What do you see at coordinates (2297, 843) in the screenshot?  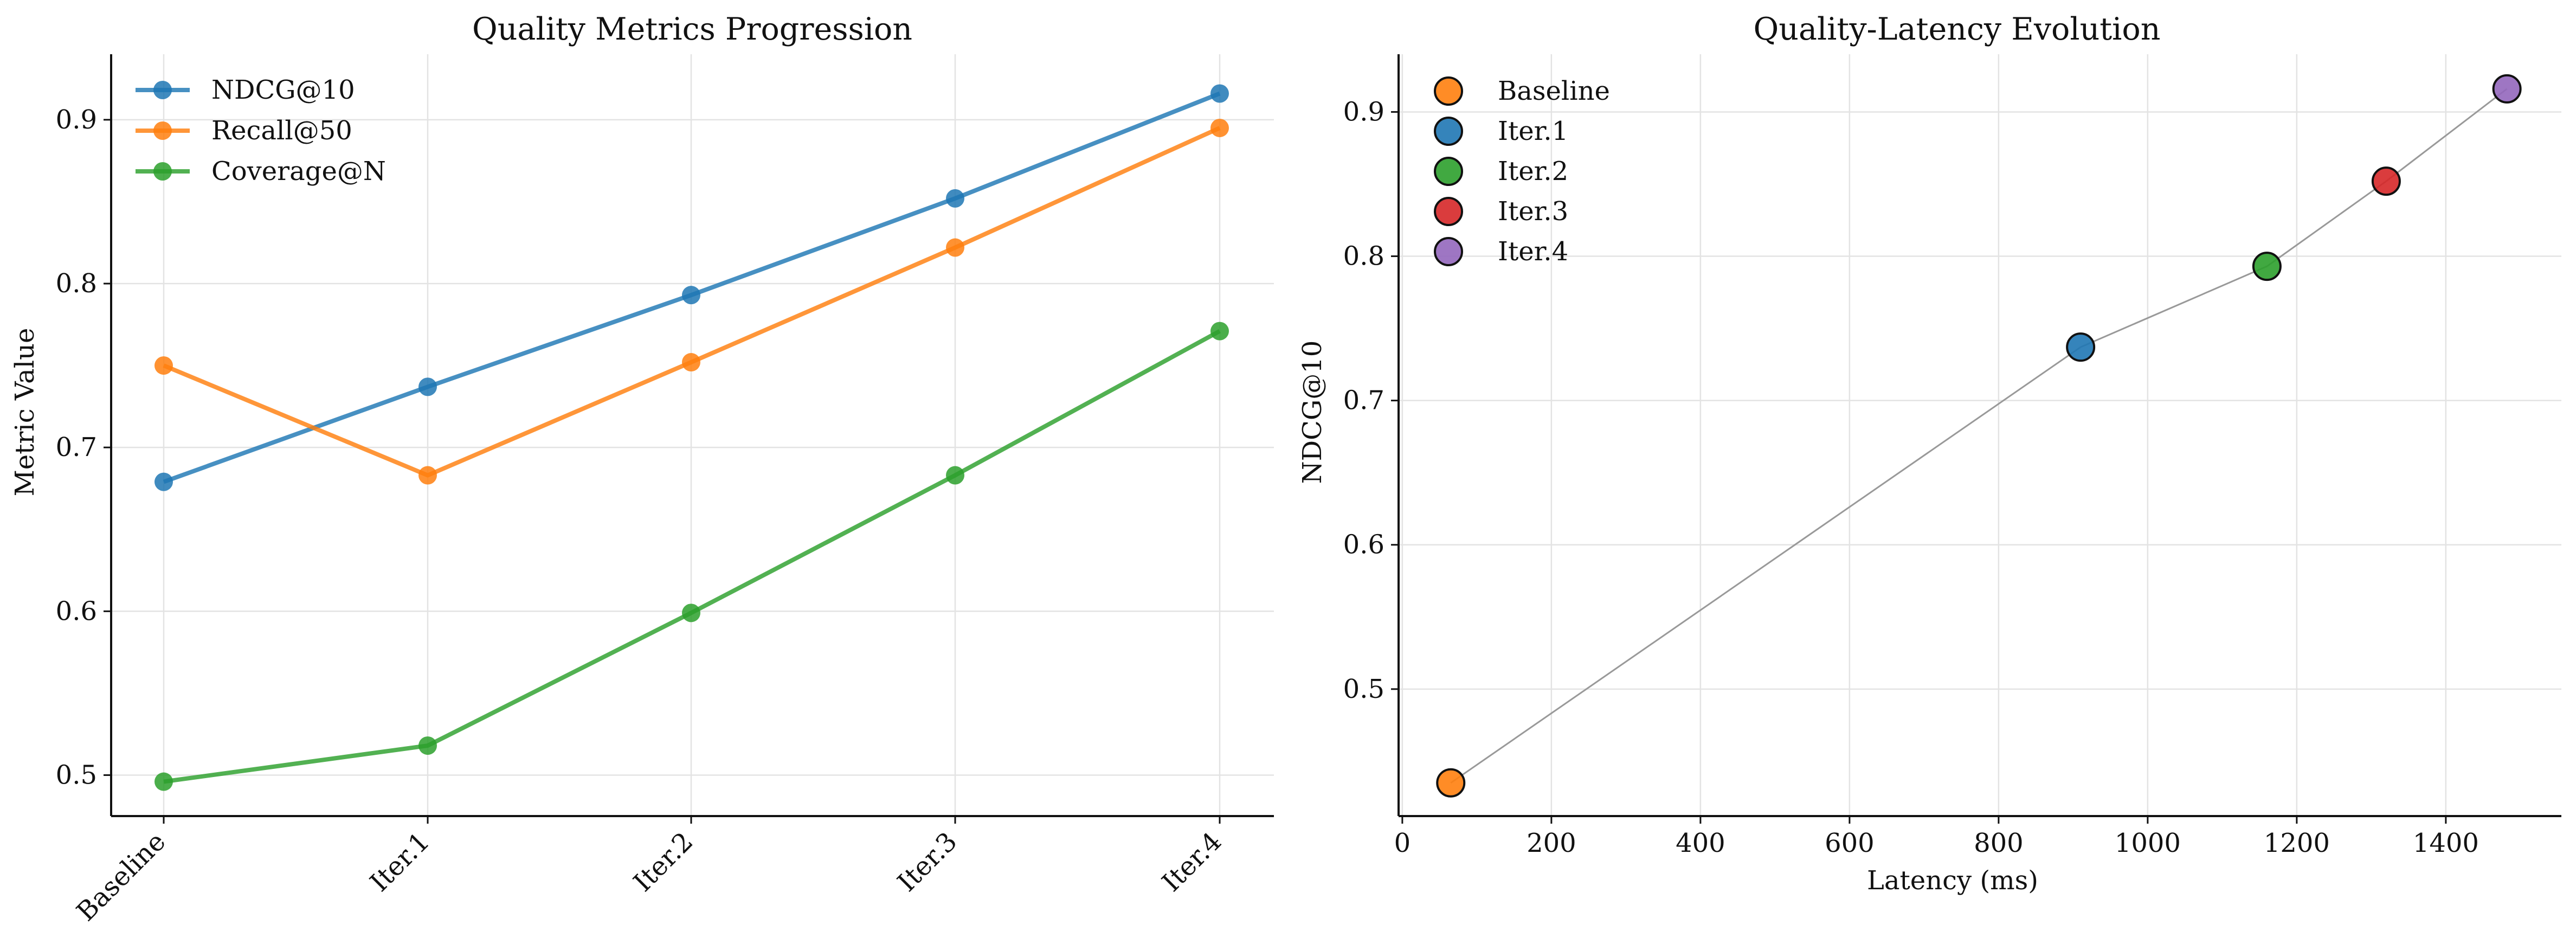 I see `right-x-tick-label: 1200` at bounding box center [2297, 843].